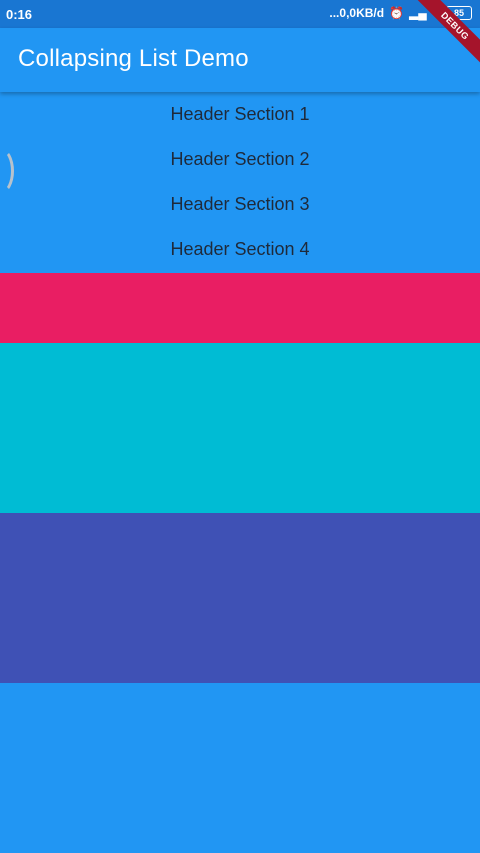  I want to click on header-section-4: Header Section 4, so click(240, 249).